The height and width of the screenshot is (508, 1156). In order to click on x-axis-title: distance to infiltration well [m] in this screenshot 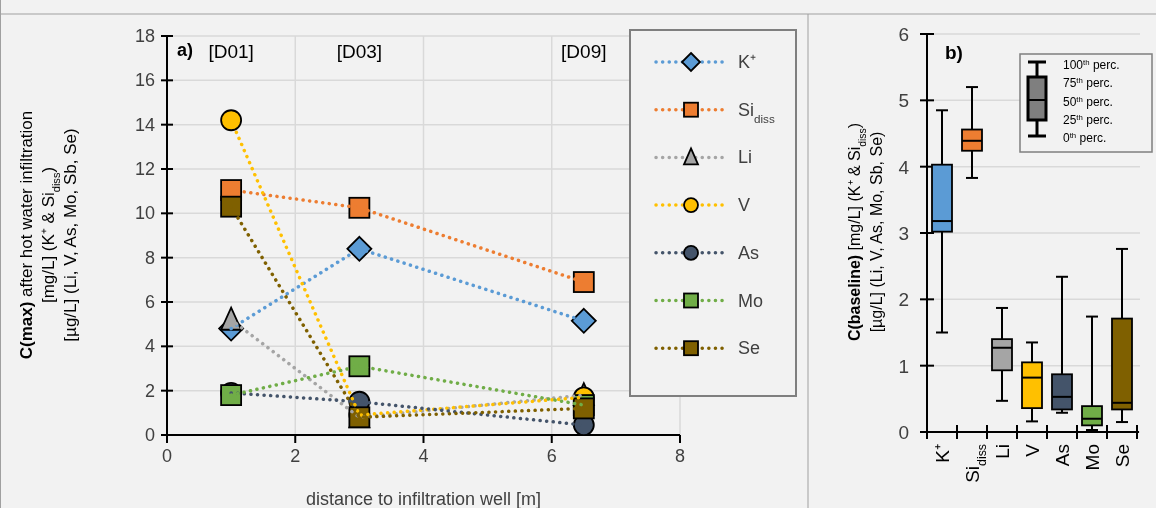, I will do `click(423, 498)`.